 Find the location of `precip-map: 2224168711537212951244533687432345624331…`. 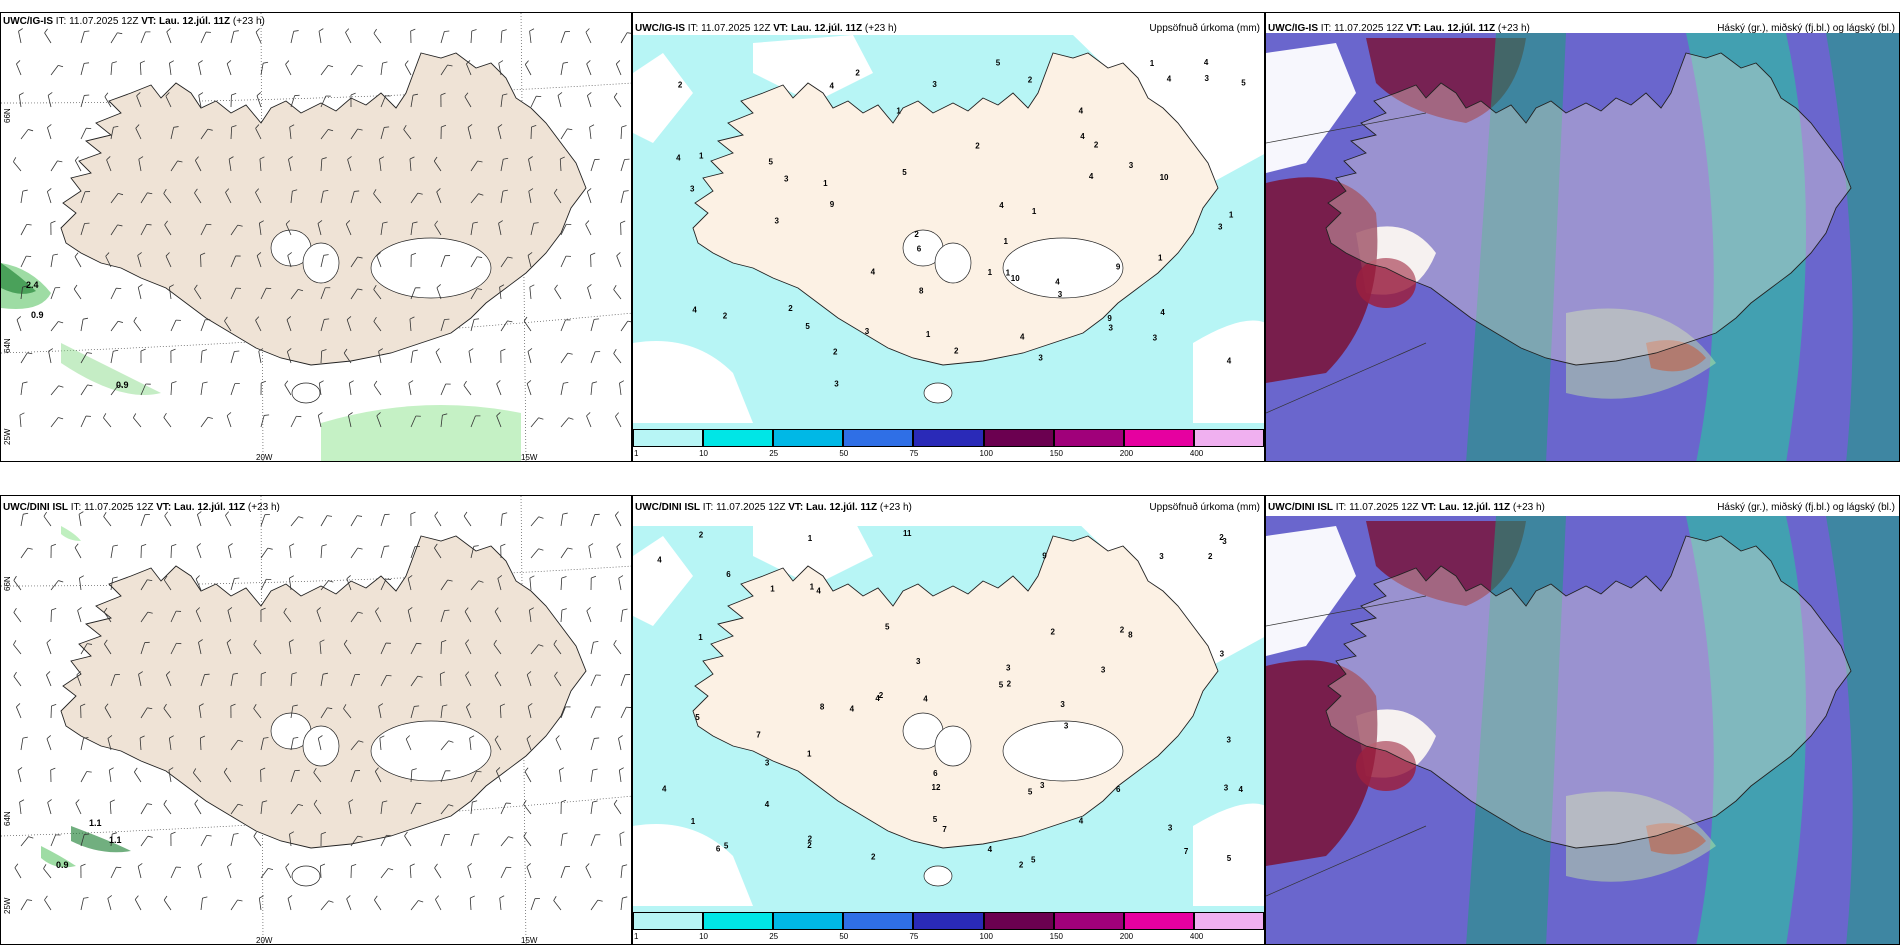

precip-map: 2224168711537212951244533687432345624331… is located at coordinates (948, 717).